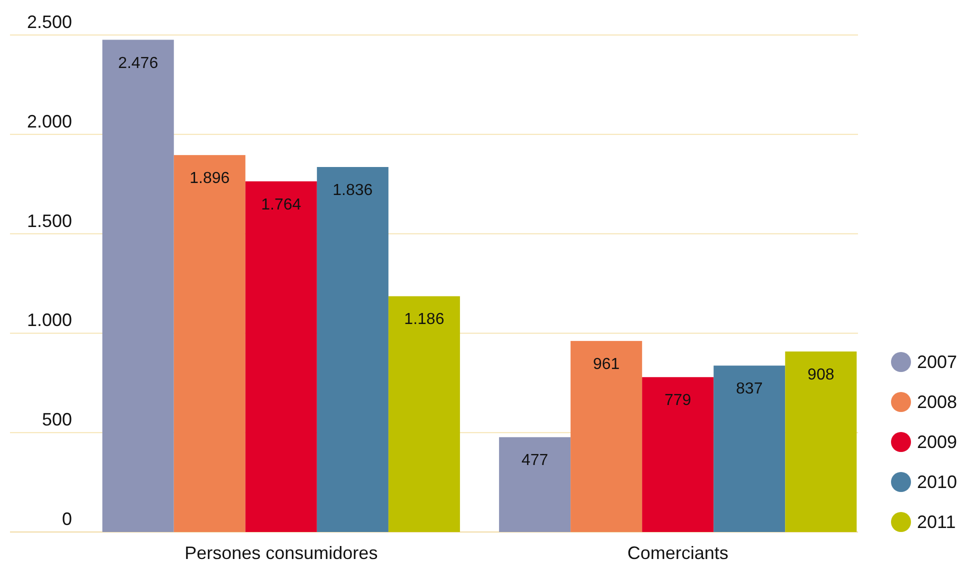  I want to click on y-tick-label: 2.500, so click(49, 22).